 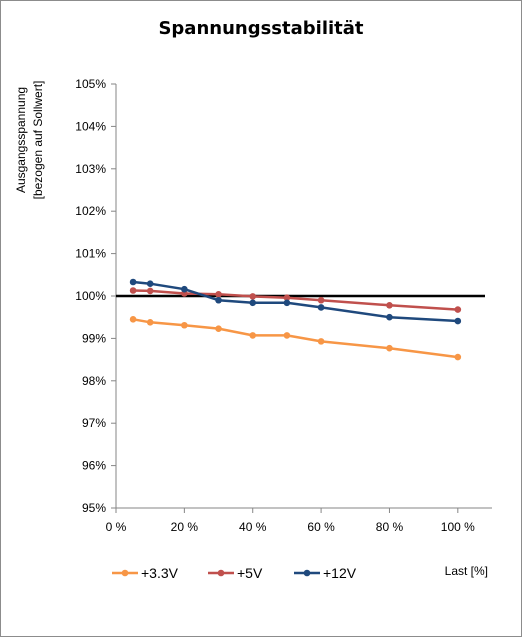 What do you see at coordinates (458, 527) in the screenshot?
I see `x-tick-label: 100 %` at bounding box center [458, 527].